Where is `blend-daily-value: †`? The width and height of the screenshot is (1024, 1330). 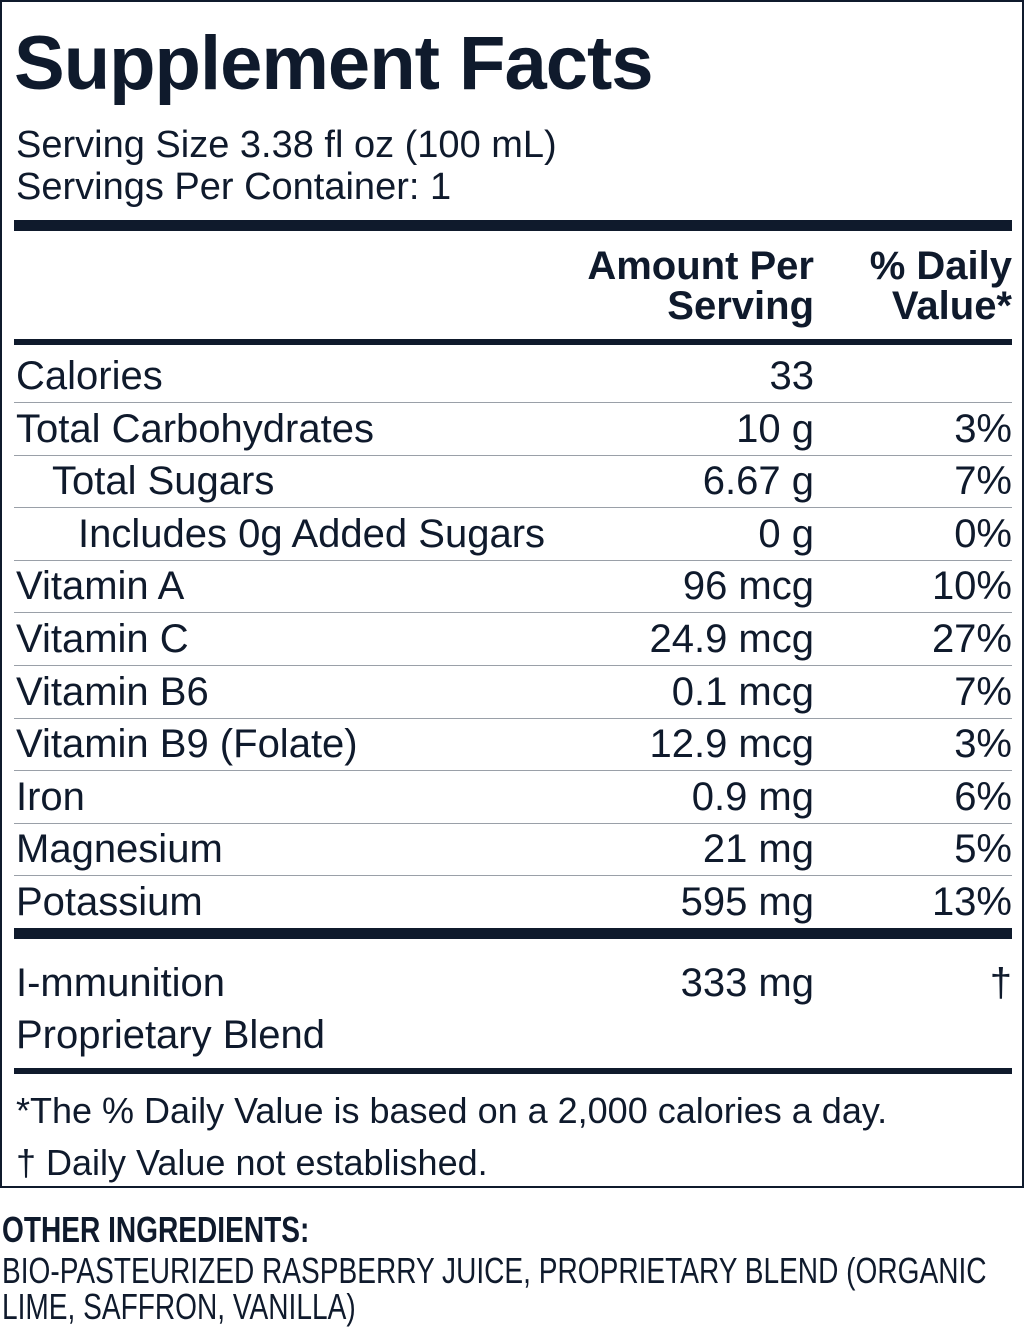
blend-daily-value: † is located at coordinates (1000, 983).